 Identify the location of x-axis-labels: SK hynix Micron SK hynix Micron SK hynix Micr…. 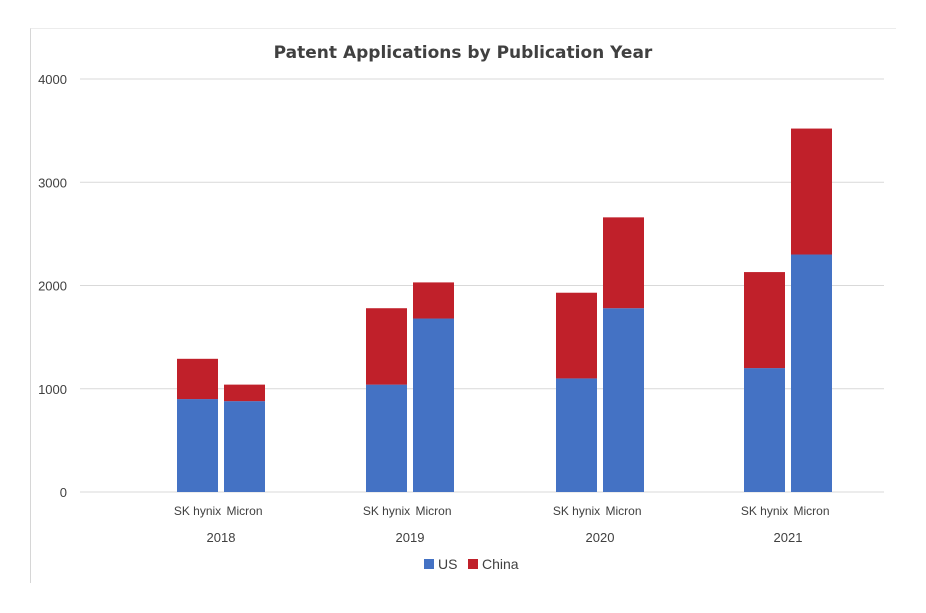
(502, 524).